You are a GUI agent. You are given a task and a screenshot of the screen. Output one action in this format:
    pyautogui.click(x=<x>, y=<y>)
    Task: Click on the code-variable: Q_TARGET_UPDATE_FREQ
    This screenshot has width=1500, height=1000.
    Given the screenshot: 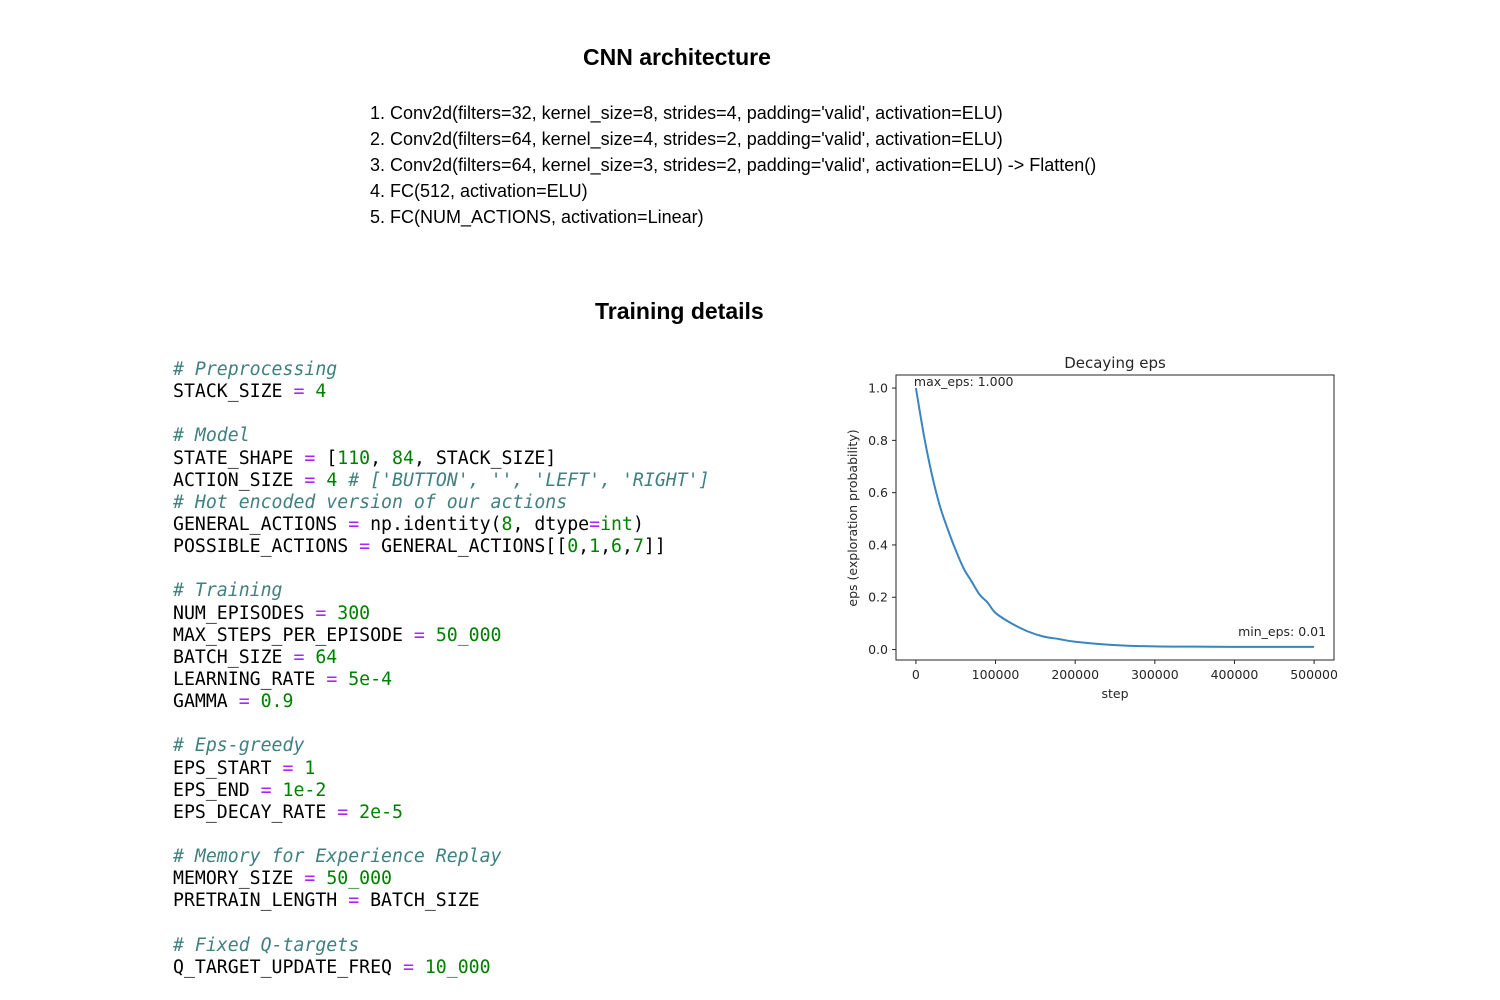 What is the action you would take?
    pyautogui.click(x=282, y=967)
    